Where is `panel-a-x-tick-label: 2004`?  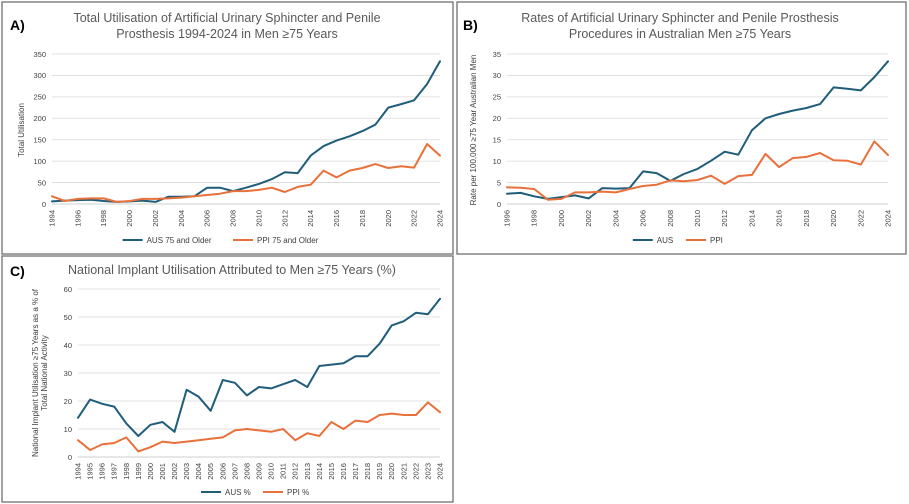 panel-a-x-tick-label: 2004 is located at coordinates (181, 218).